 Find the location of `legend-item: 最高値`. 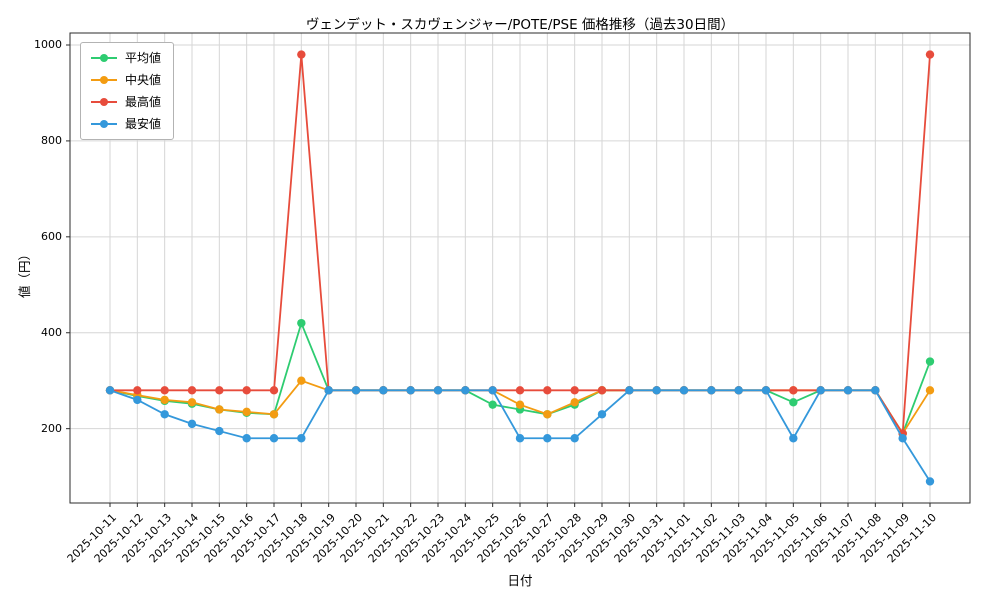

legend-item: 最高値 is located at coordinates (126, 102).